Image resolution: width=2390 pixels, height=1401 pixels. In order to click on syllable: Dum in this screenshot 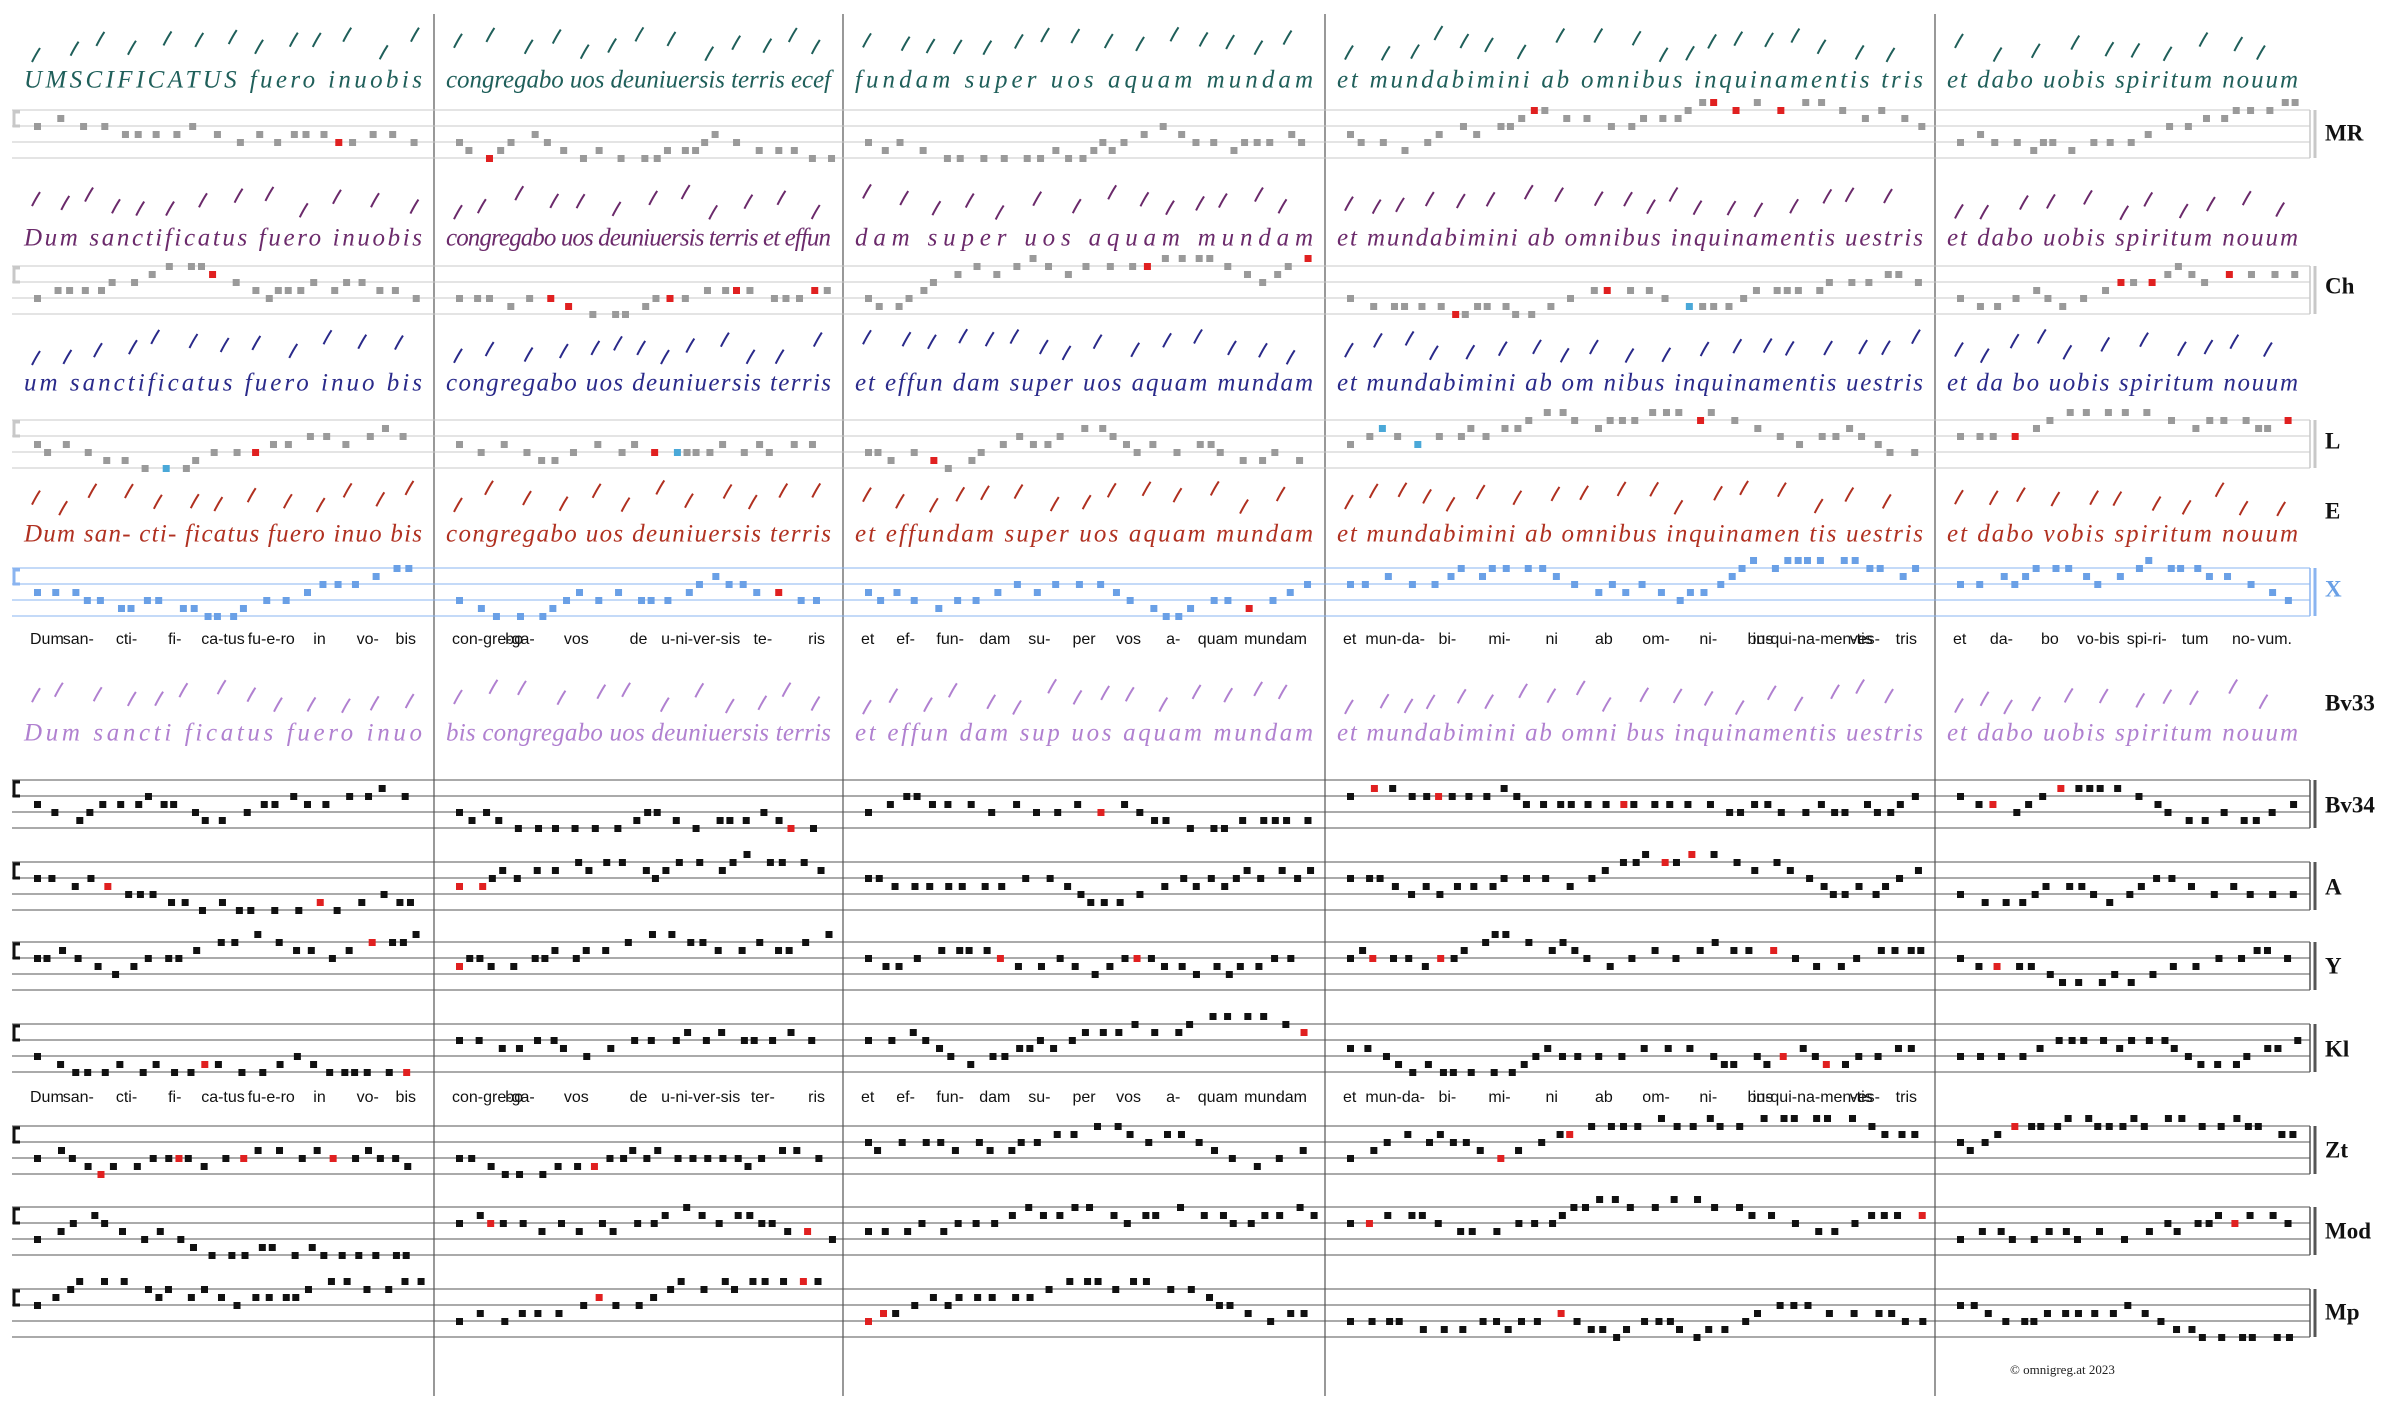, I will do `click(47, 639)`.